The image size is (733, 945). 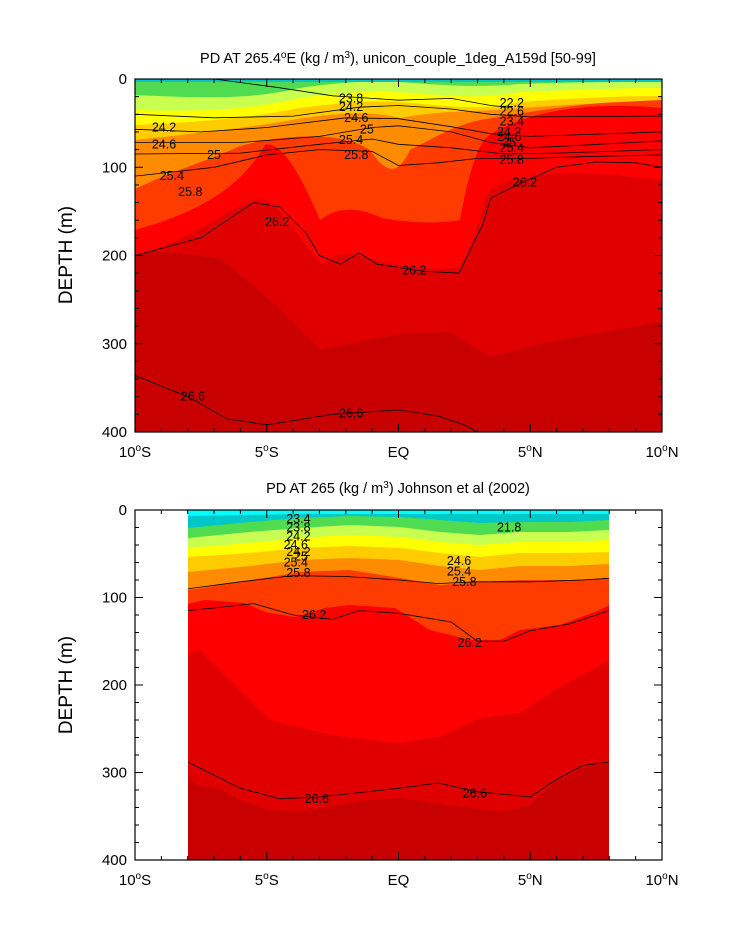 I want to click on panel-obs-ylabel: DEPTH (m), so click(x=66, y=685).